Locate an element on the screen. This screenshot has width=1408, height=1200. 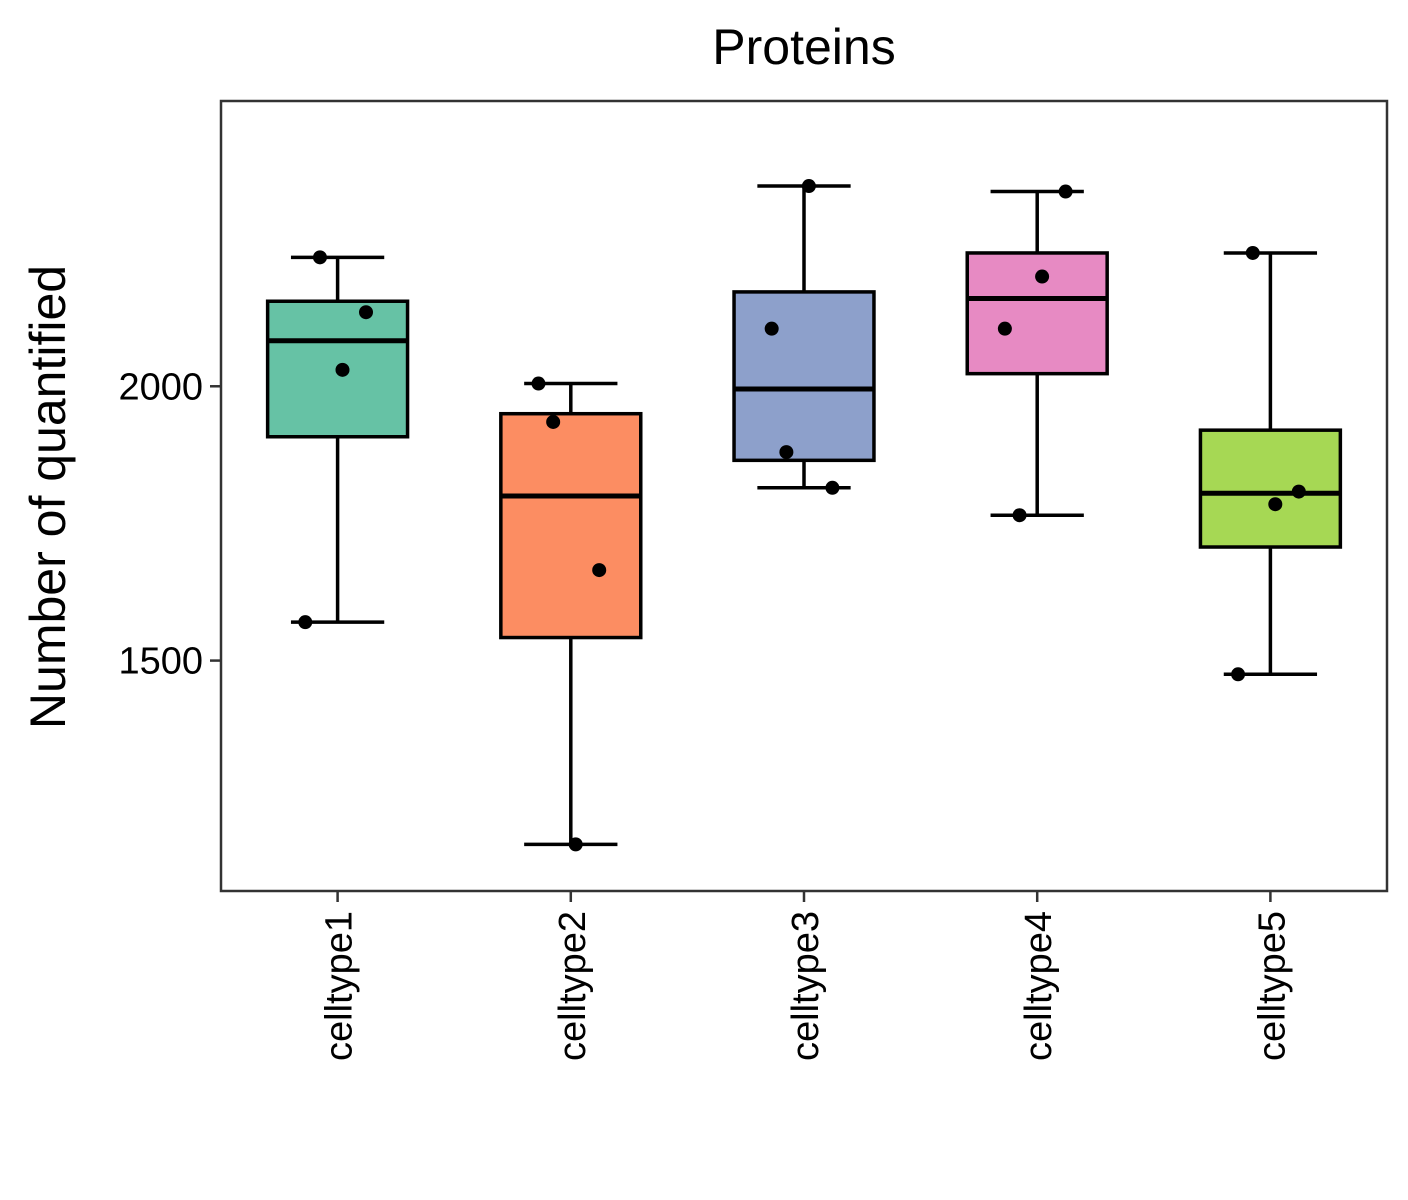
box-celltype5 is located at coordinates (1270, 464).